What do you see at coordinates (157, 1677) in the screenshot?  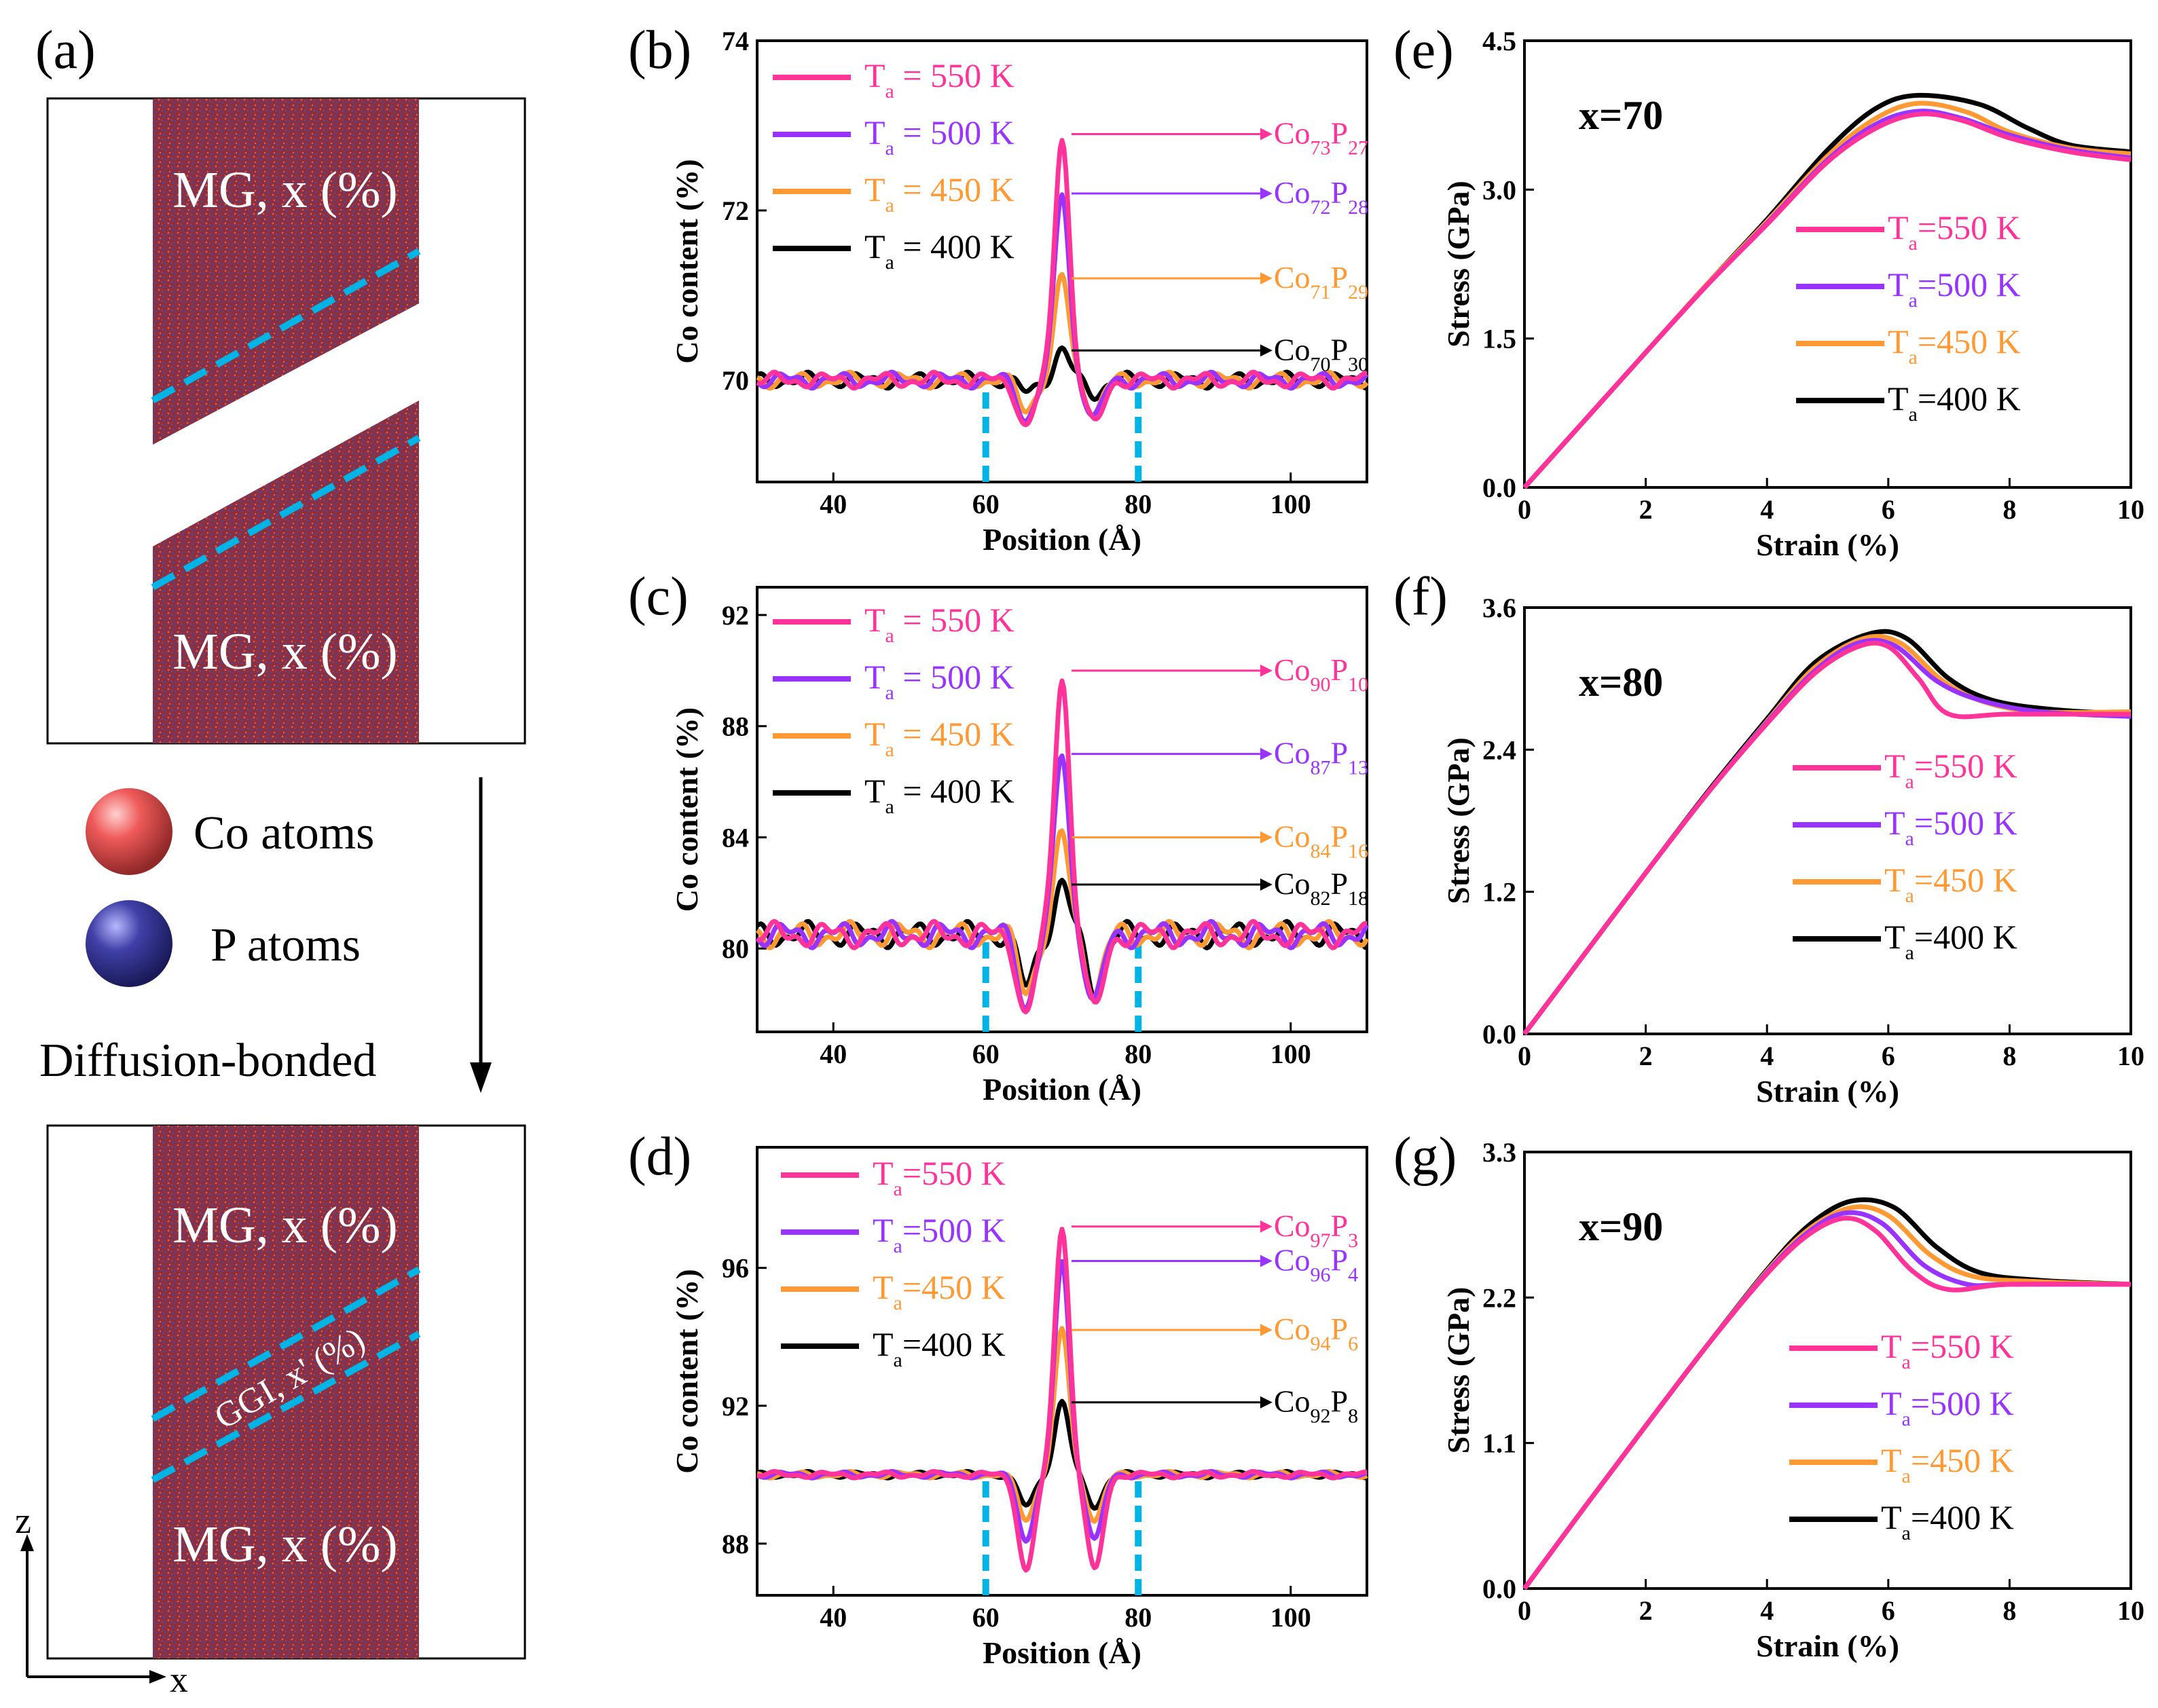 I see `x-arrow-head` at bounding box center [157, 1677].